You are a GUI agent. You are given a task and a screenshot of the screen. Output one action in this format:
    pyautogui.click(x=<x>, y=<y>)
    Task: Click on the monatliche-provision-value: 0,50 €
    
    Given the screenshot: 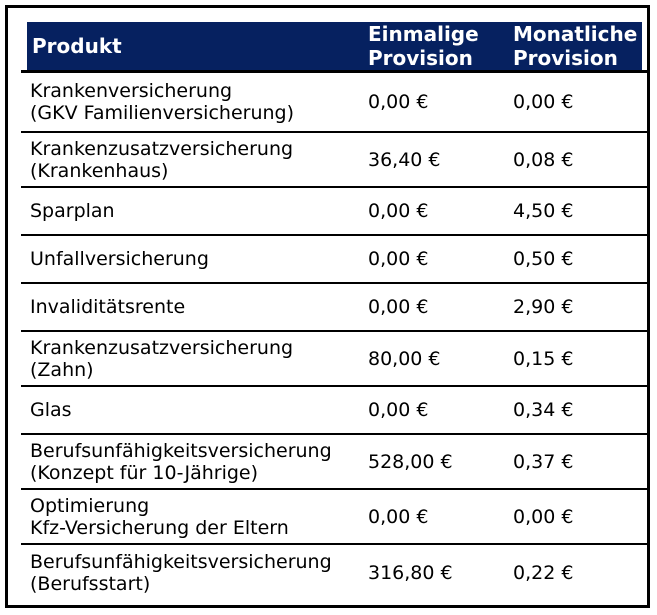 What is the action you would take?
    pyautogui.click(x=543, y=259)
    